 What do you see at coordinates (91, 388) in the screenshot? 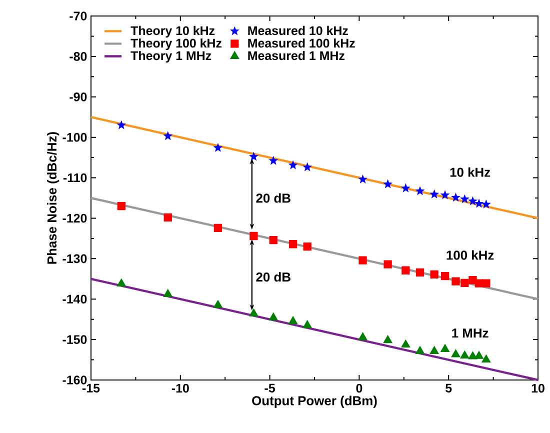
I see `x-tick-label: -15` at bounding box center [91, 388].